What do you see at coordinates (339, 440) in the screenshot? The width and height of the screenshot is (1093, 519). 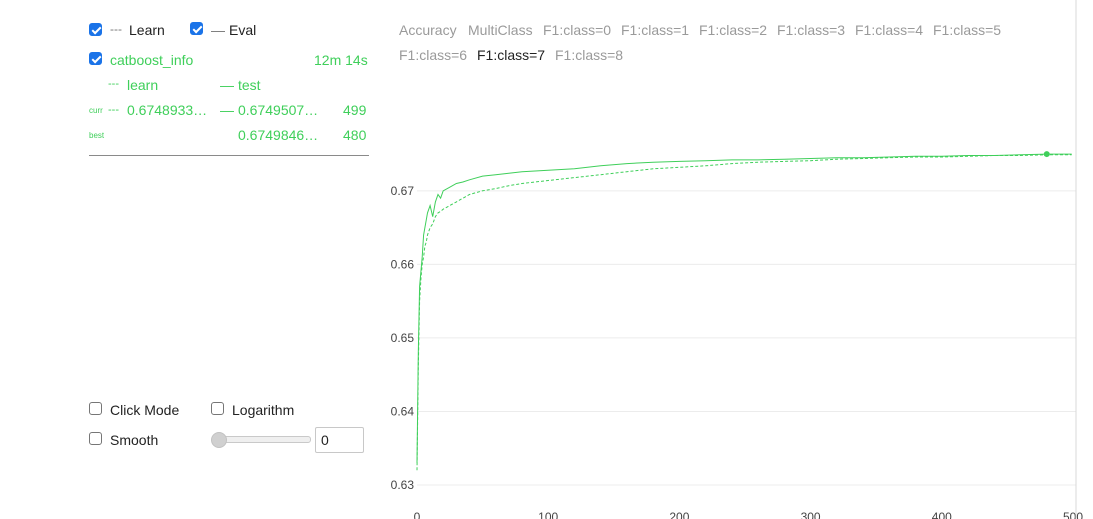 I see `smooth-value-input` at bounding box center [339, 440].